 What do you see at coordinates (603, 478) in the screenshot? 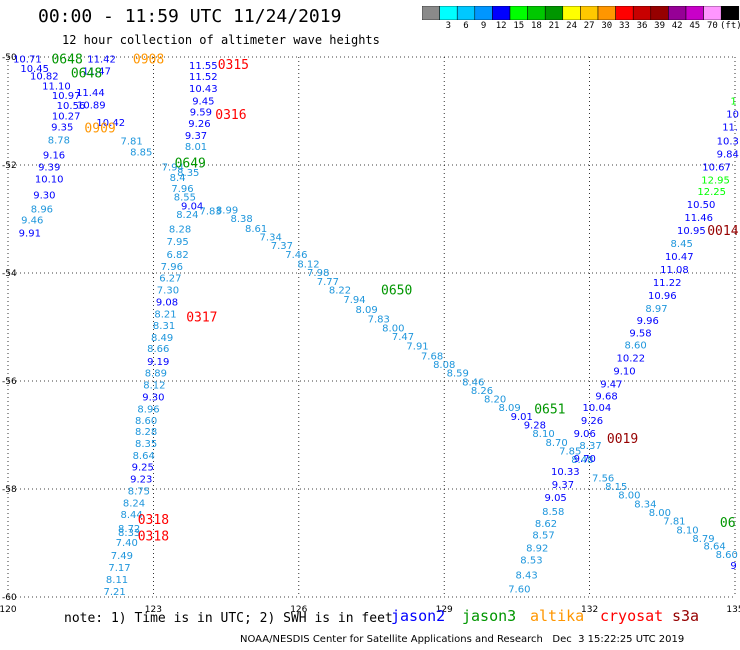
I see `wave-height-value: 7.56` at bounding box center [603, 478].